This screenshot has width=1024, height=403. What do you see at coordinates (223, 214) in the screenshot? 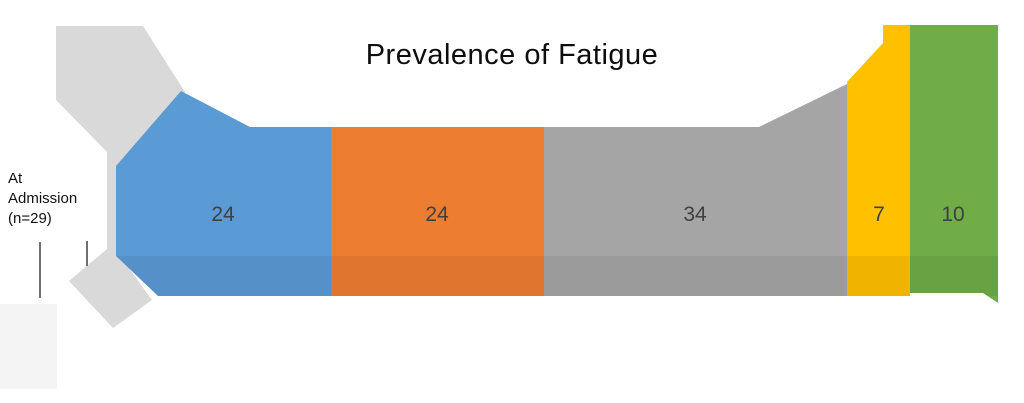
I see `segment-value-not-at-all: 24` at bounding box center [223, 214].